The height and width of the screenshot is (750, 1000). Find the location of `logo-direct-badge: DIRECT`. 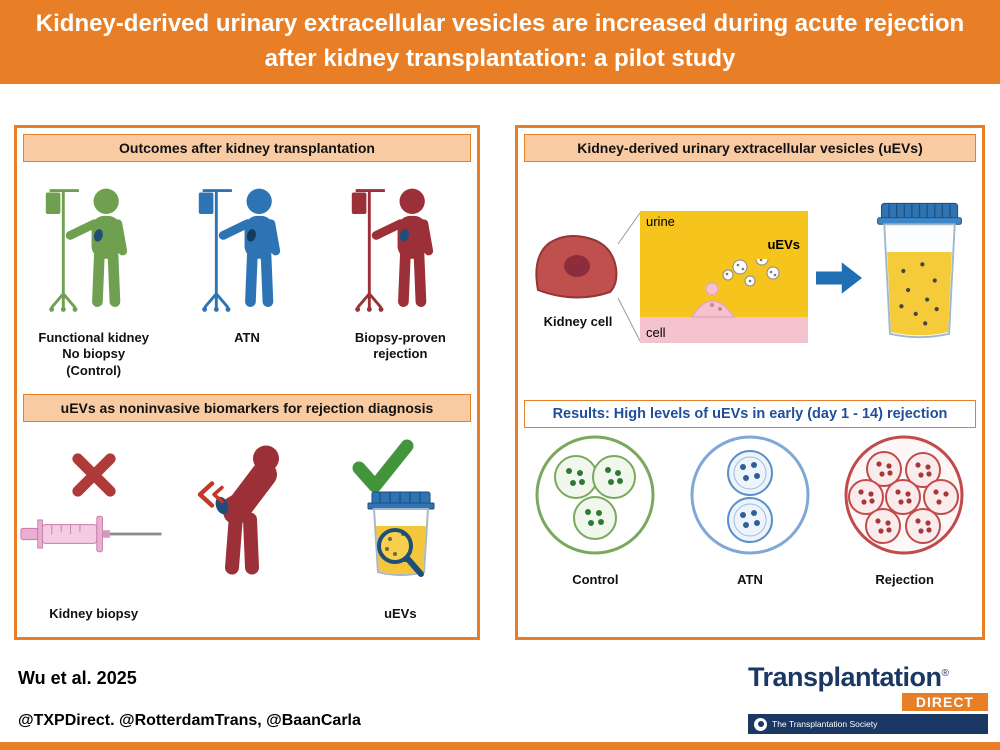

logo-direct-badge: DIRECT is located at coordinates (944, 702).